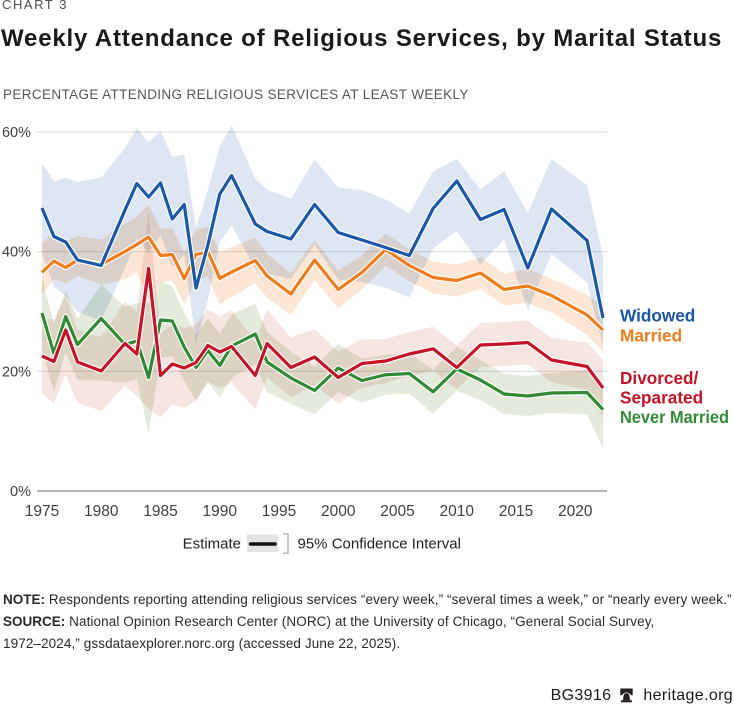 The width and height of the screenshot is (734, 706). Describe the element at coordinates (674, 417) in the screenshot. I see `svg-text: Never Married` at that location.